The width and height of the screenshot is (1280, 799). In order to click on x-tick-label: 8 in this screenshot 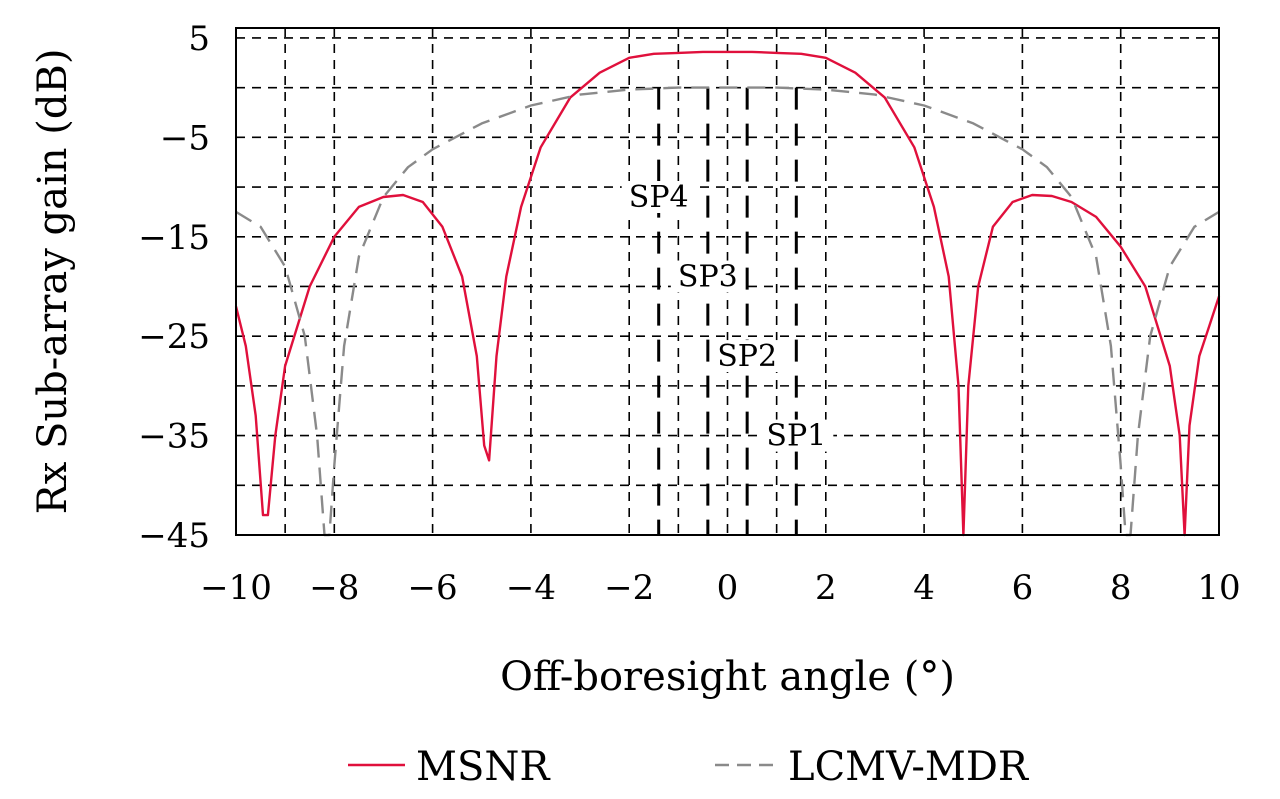, I will do `click(1121, 588)`.